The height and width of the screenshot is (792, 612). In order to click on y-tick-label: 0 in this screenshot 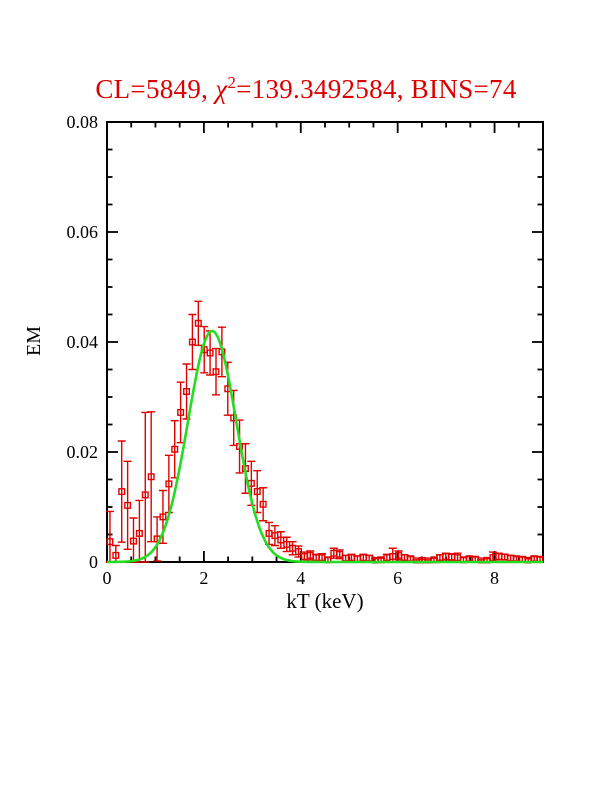, I will do `click(93, 562)`.